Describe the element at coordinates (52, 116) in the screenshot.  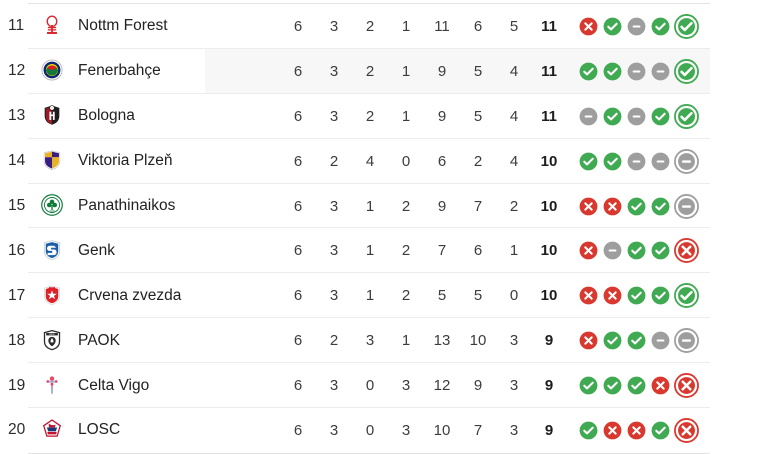
I see `bologna-crest` at that location.